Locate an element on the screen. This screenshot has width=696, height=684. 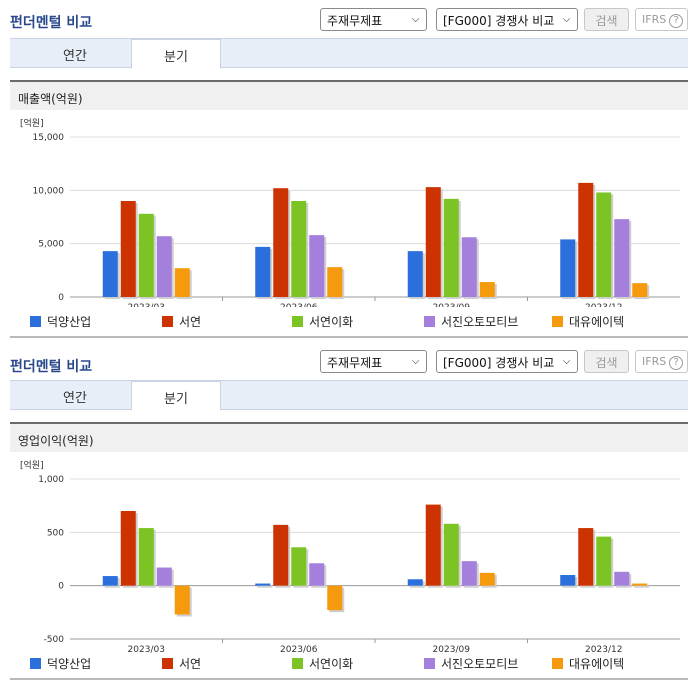
y-tick-label: -500 is located at coordinates (54, 640).